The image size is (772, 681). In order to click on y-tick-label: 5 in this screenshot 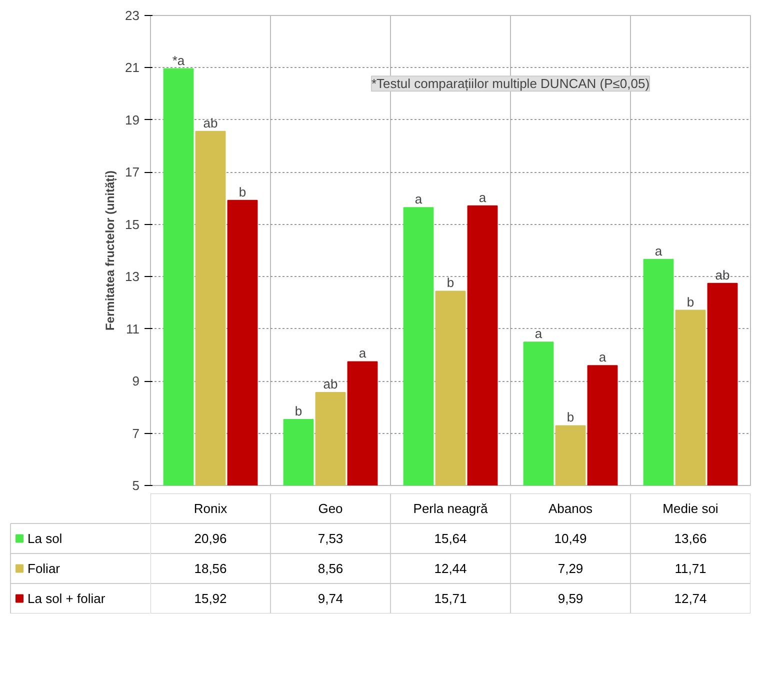, I will do `click(136, 485)`.